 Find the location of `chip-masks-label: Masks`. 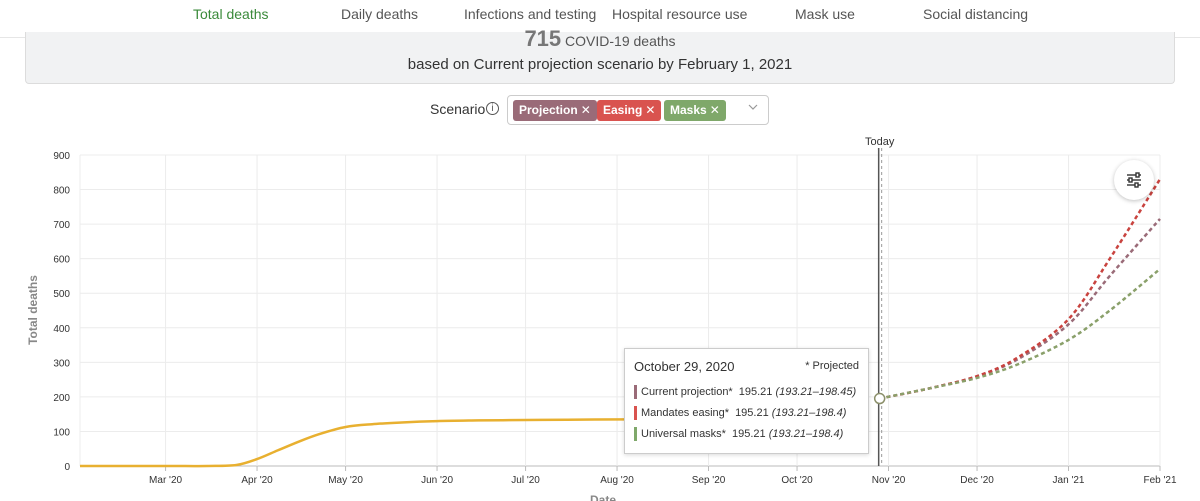

chip-masks-label: Masks is located at coordinates (688, 110).